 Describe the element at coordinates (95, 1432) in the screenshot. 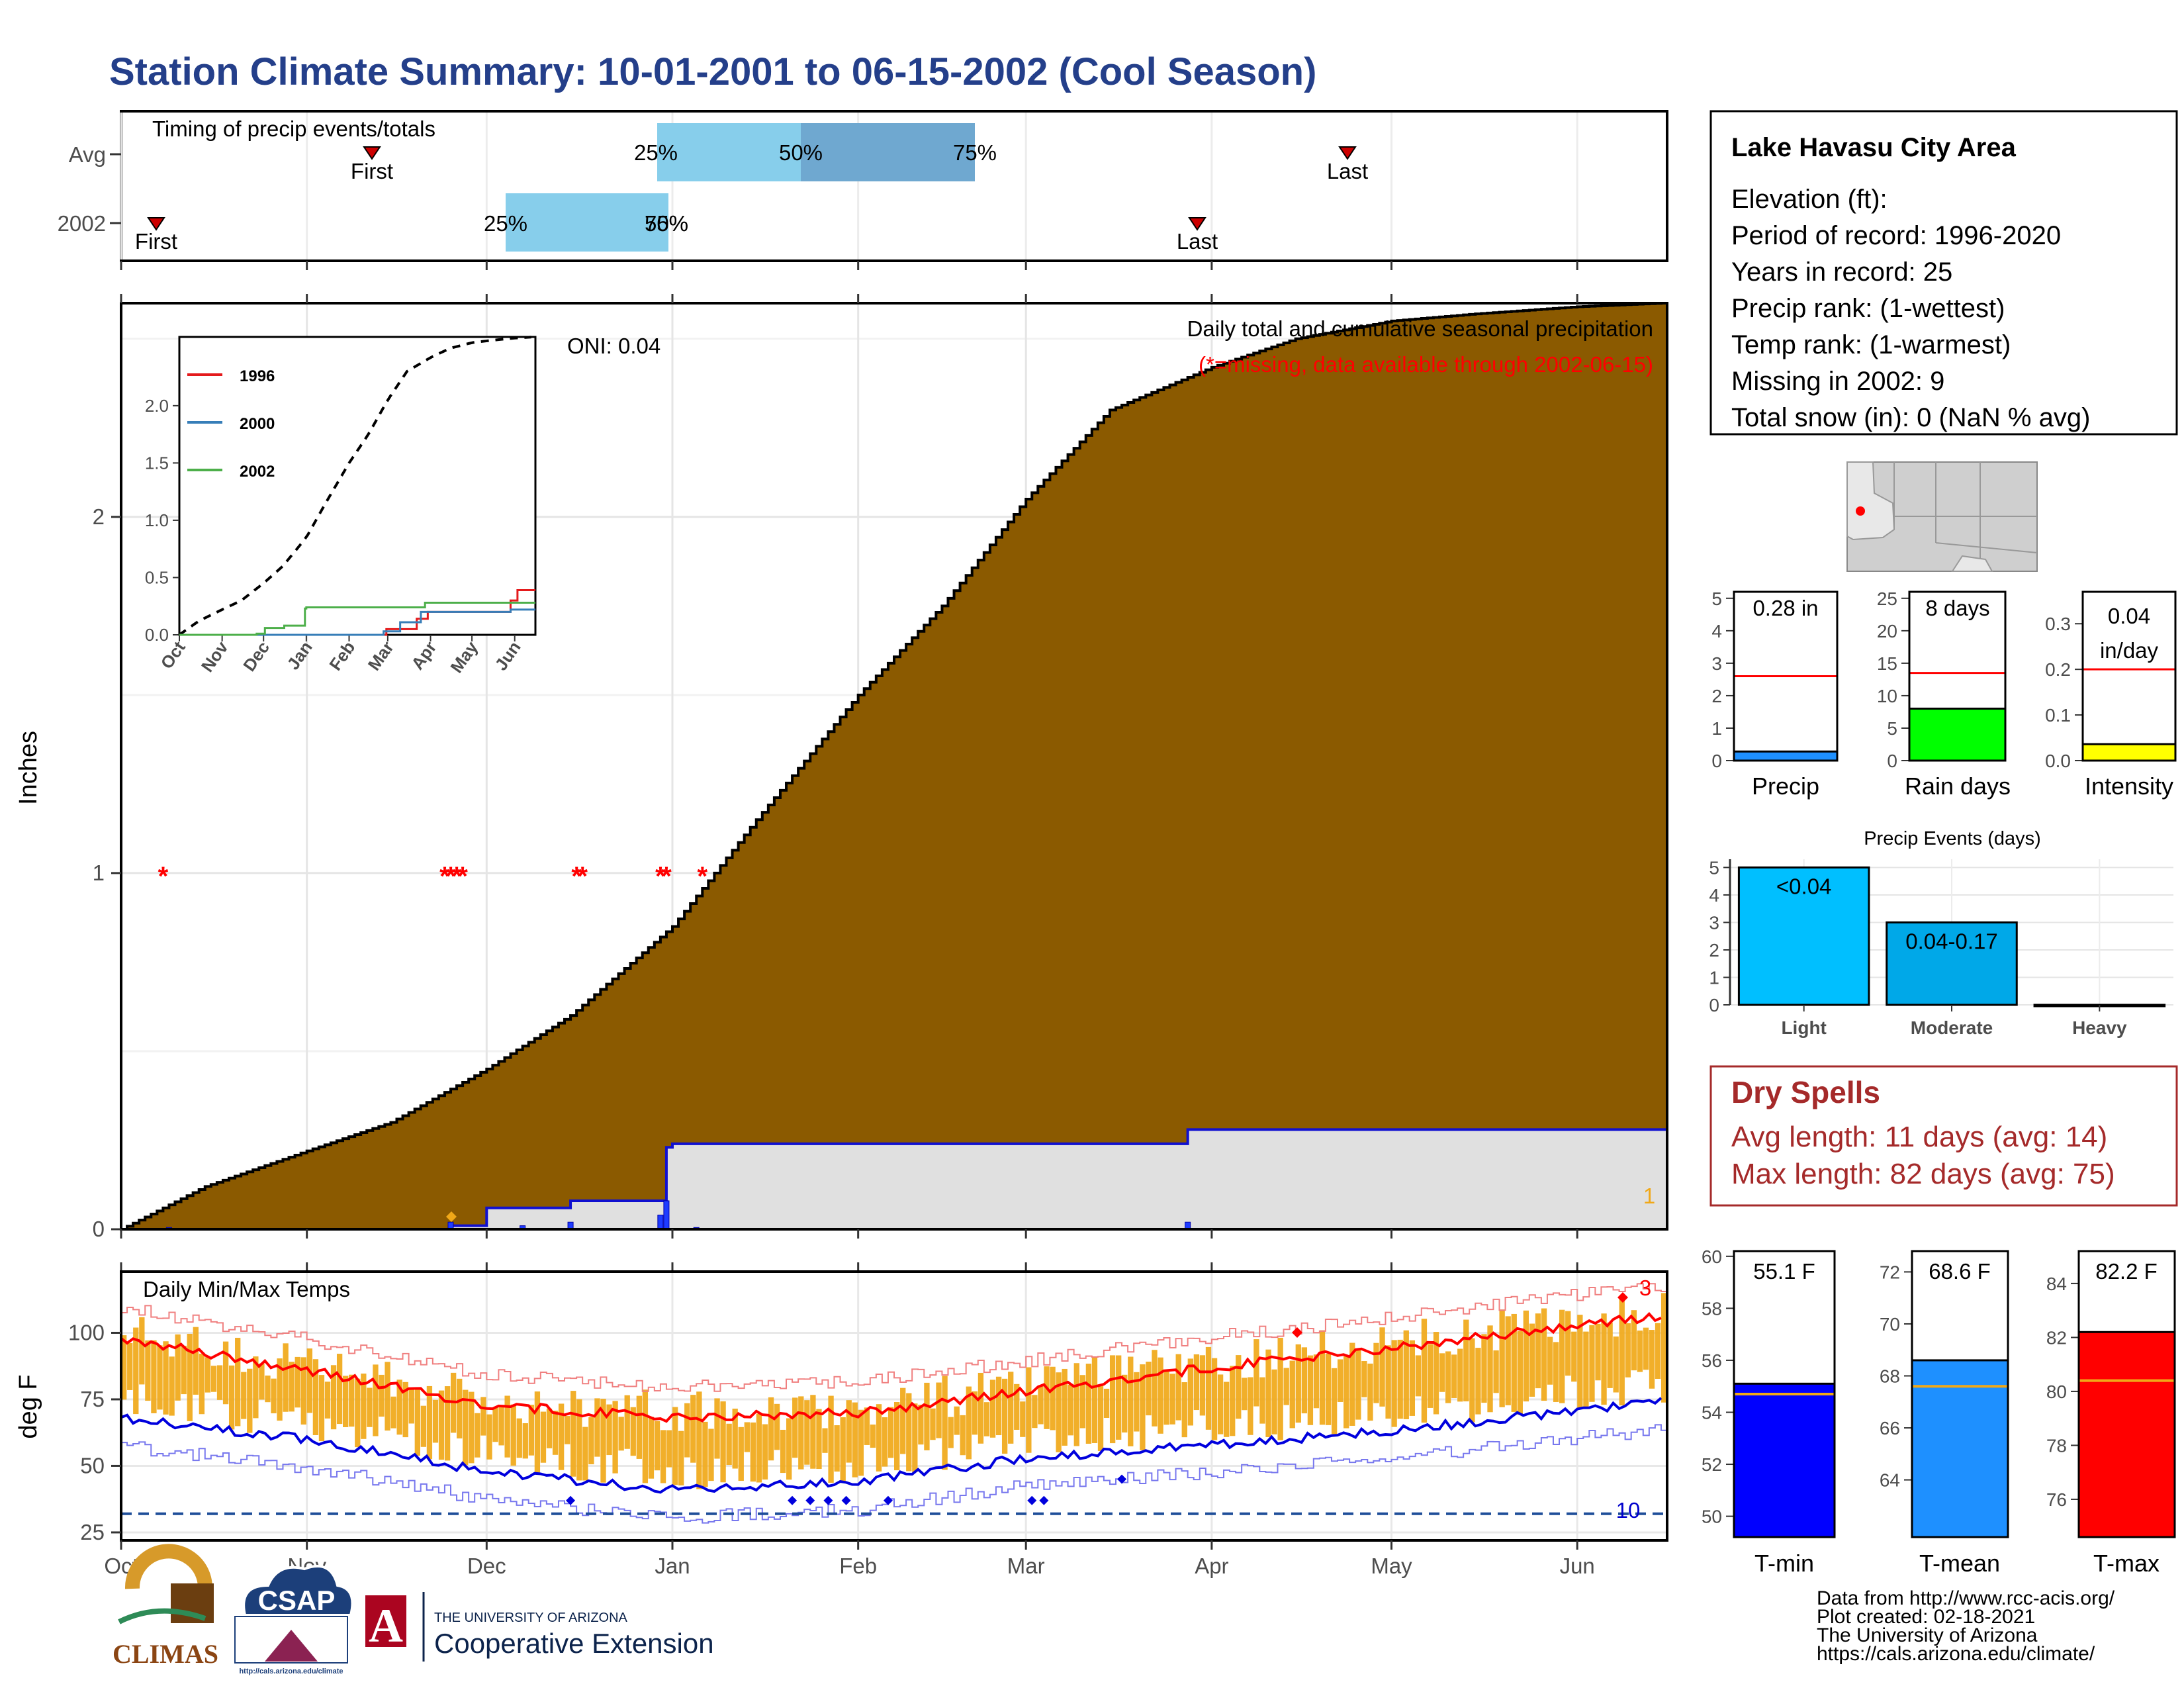

I see `temp-y-axis: 25 50 75 100` at that location.